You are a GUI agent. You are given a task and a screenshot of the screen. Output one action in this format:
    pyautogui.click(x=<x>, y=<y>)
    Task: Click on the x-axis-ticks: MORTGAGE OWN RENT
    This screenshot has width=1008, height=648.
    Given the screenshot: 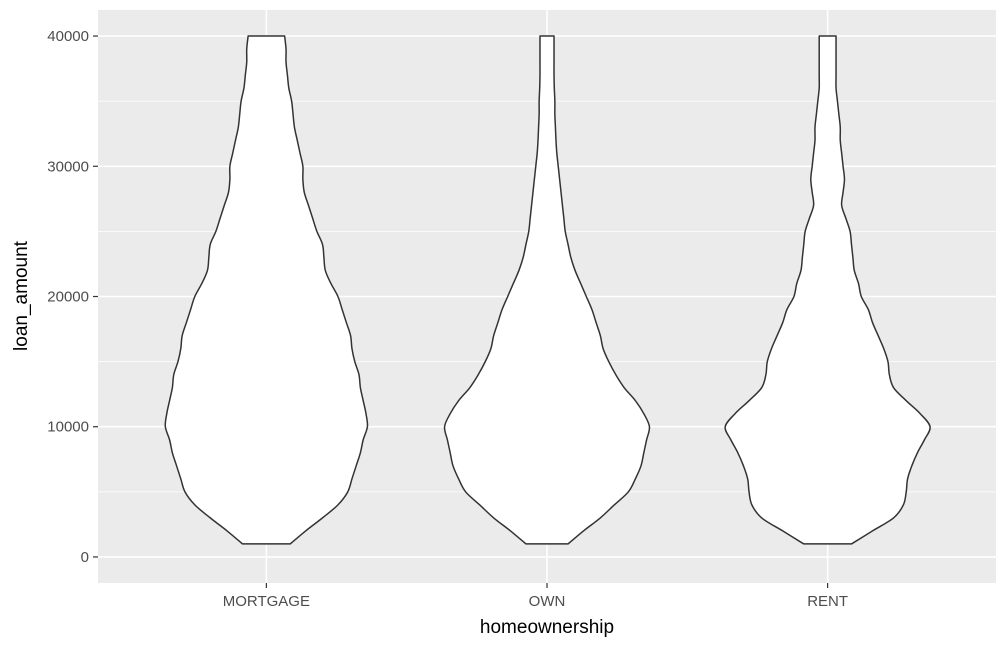 What is the action you would take?
    pyautogui.click(x=535, y=596)
    